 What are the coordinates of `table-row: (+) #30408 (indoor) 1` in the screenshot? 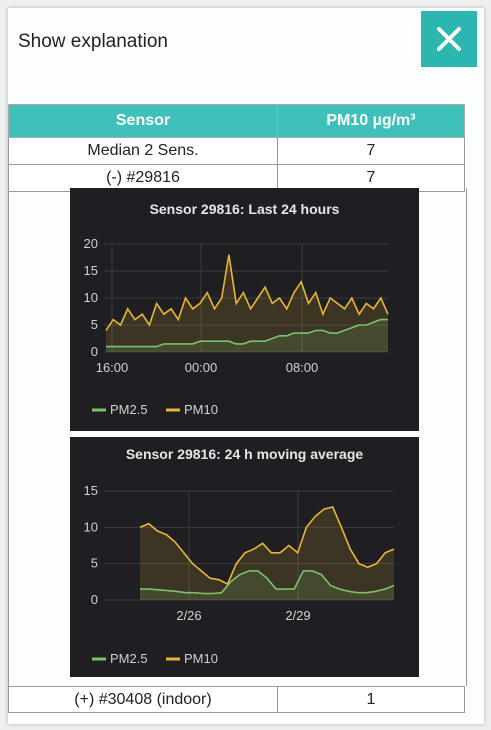 It's located at (236, 699).